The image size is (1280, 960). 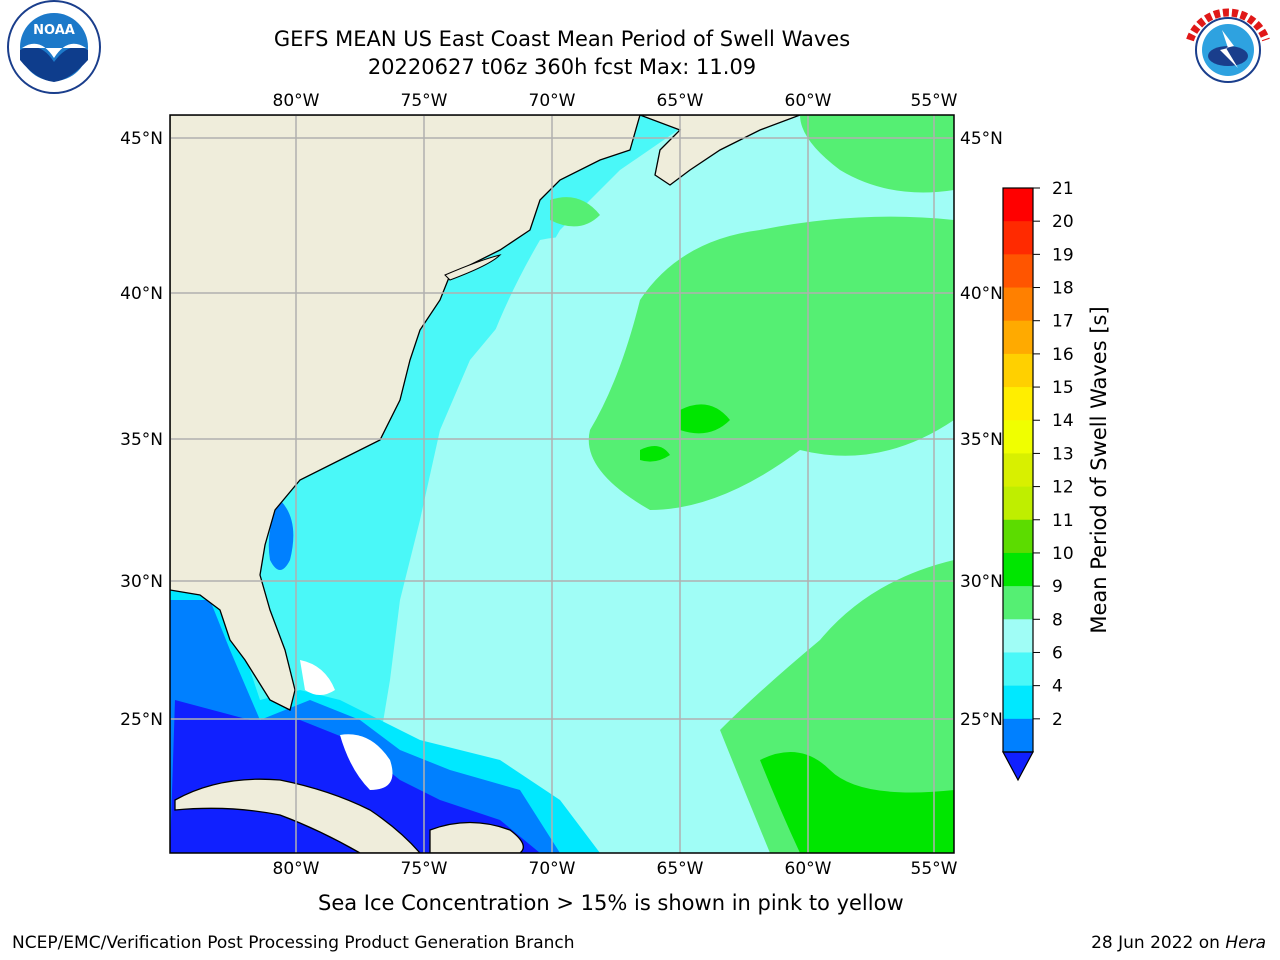 What do you see at coordinates (1063, 521) in the screenshot?
I see `colorbar-tick-label: 11` at bounding box center [1063, 521].